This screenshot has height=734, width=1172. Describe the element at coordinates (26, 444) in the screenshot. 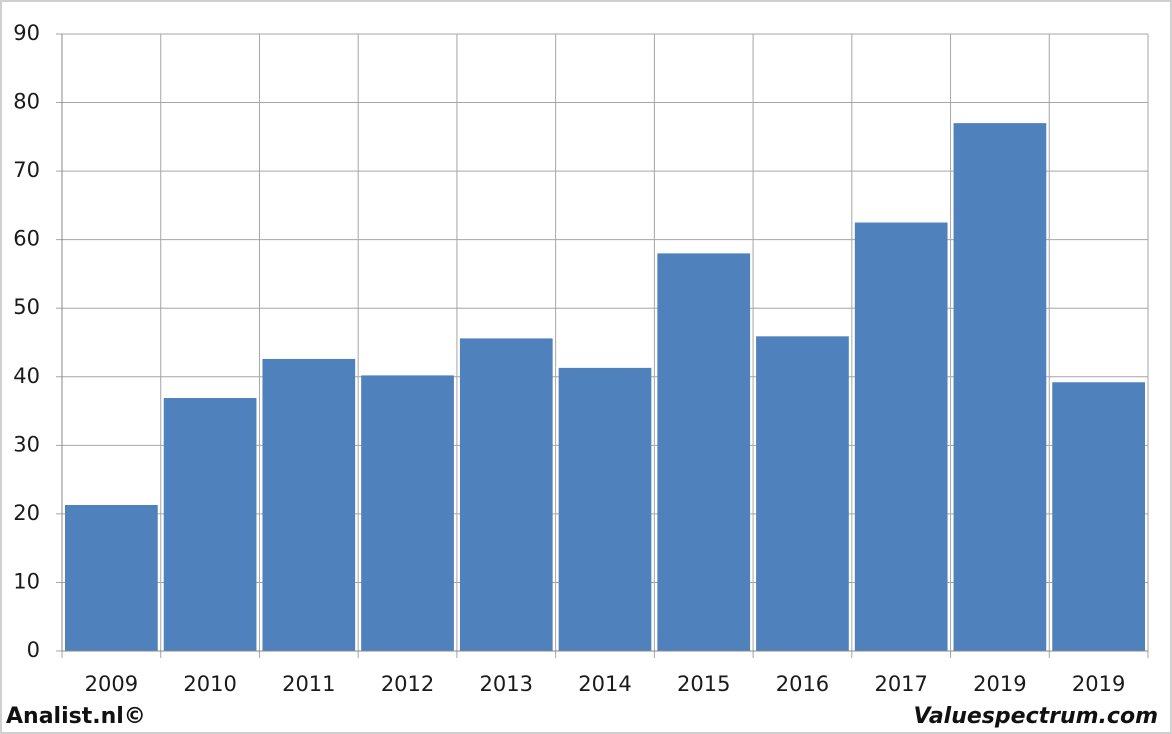

I see `y-tick-label: 30` at that location.